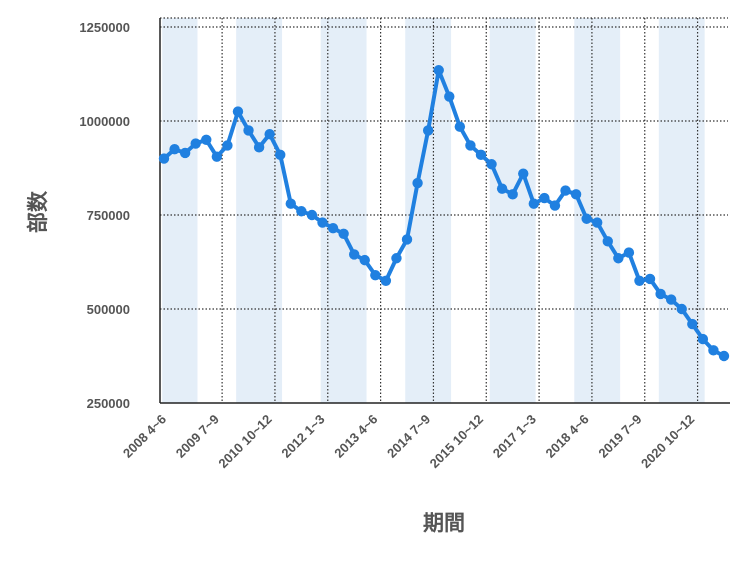 This screenshot has width=750, height=563. I want to click on x-tick-label: 2018 4~6, so click(567, 436).